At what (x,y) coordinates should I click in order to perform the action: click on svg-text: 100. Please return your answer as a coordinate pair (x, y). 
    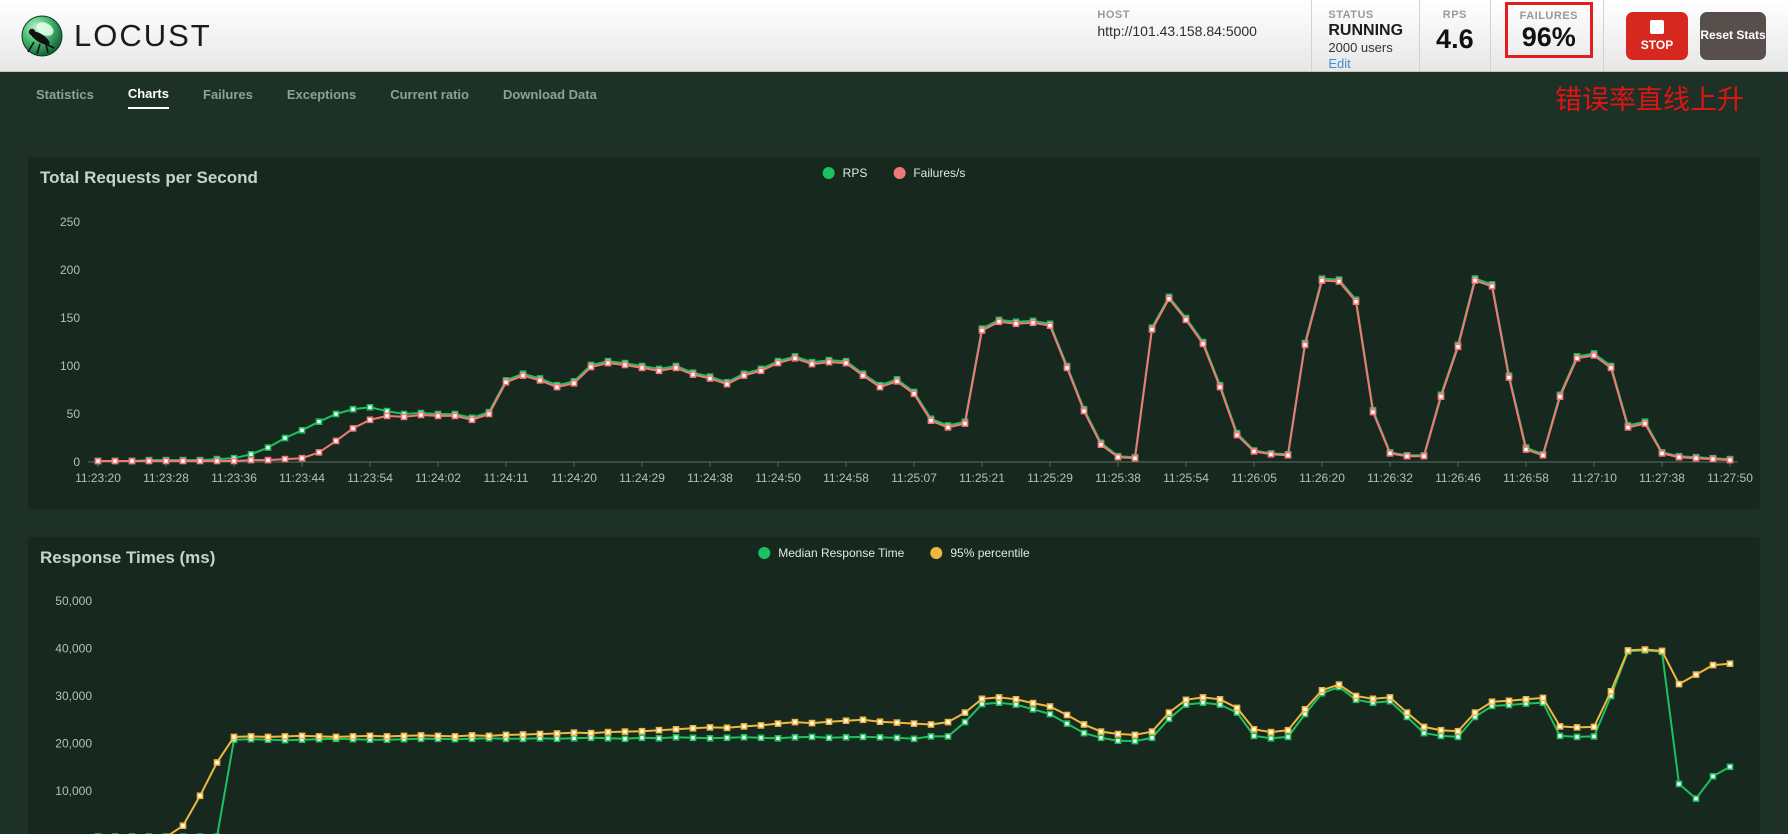
    Looking at the image, I should click on (70, 366).